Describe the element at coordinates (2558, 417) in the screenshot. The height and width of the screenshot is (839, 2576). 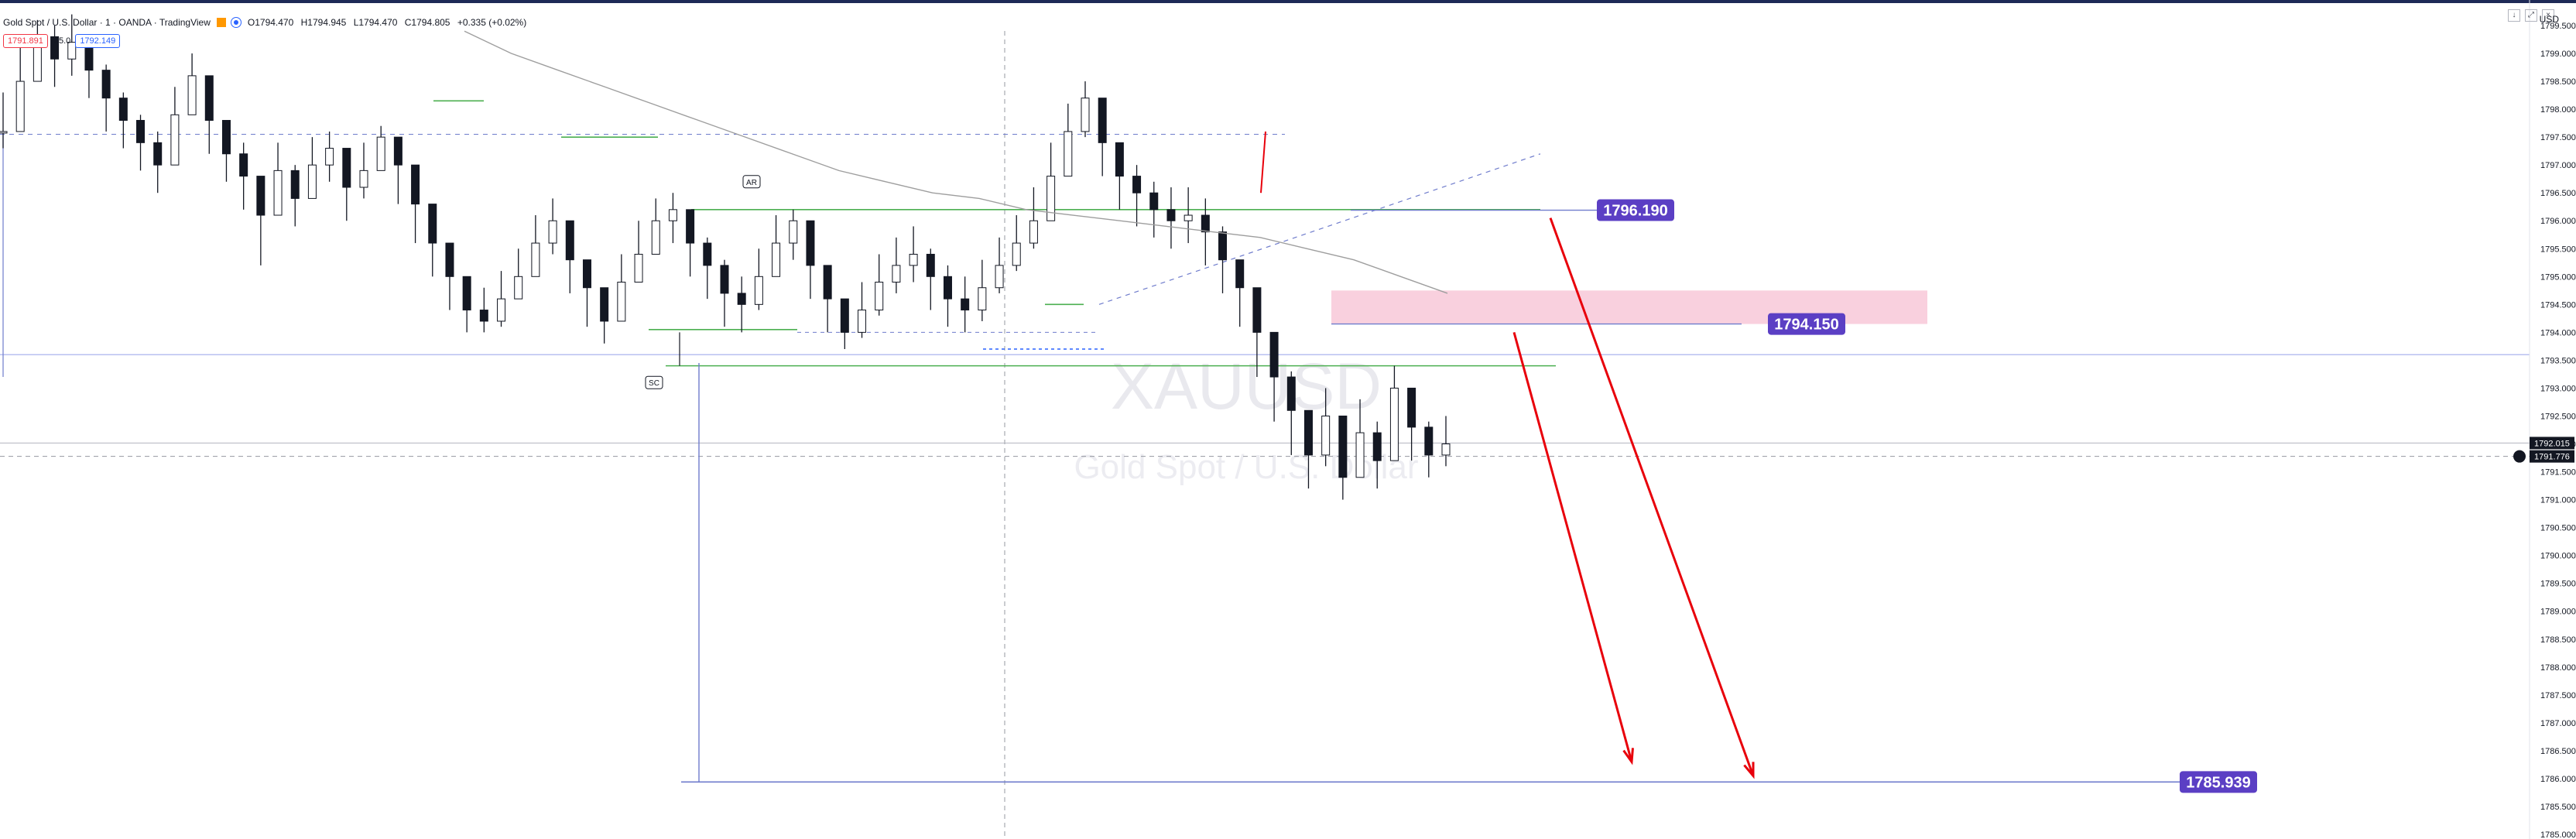
I see `price-tick: 1792.500` at that location.